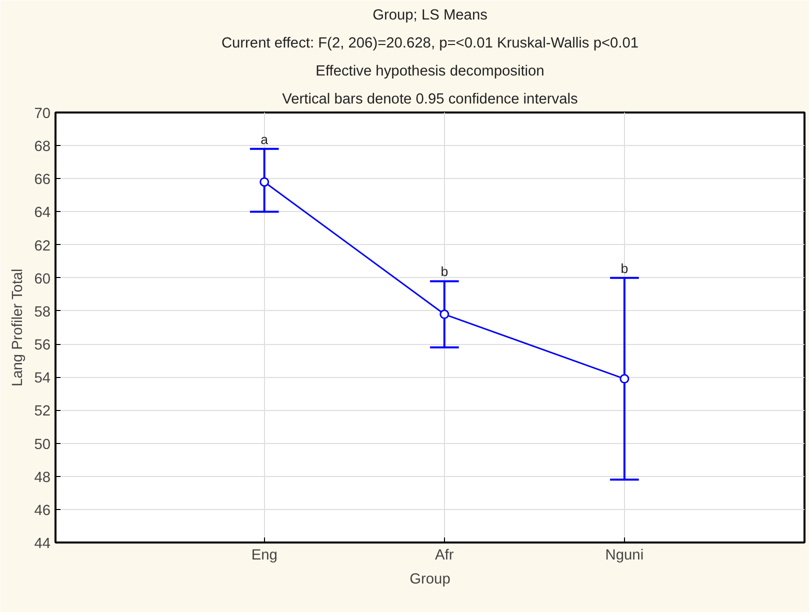 The height and width of the screenshot is (612, 809). What do you see at coordinates (430, 16) in the screenshot?
I see `chart-title: Group; LS Means` at bounding box center [430, 16].